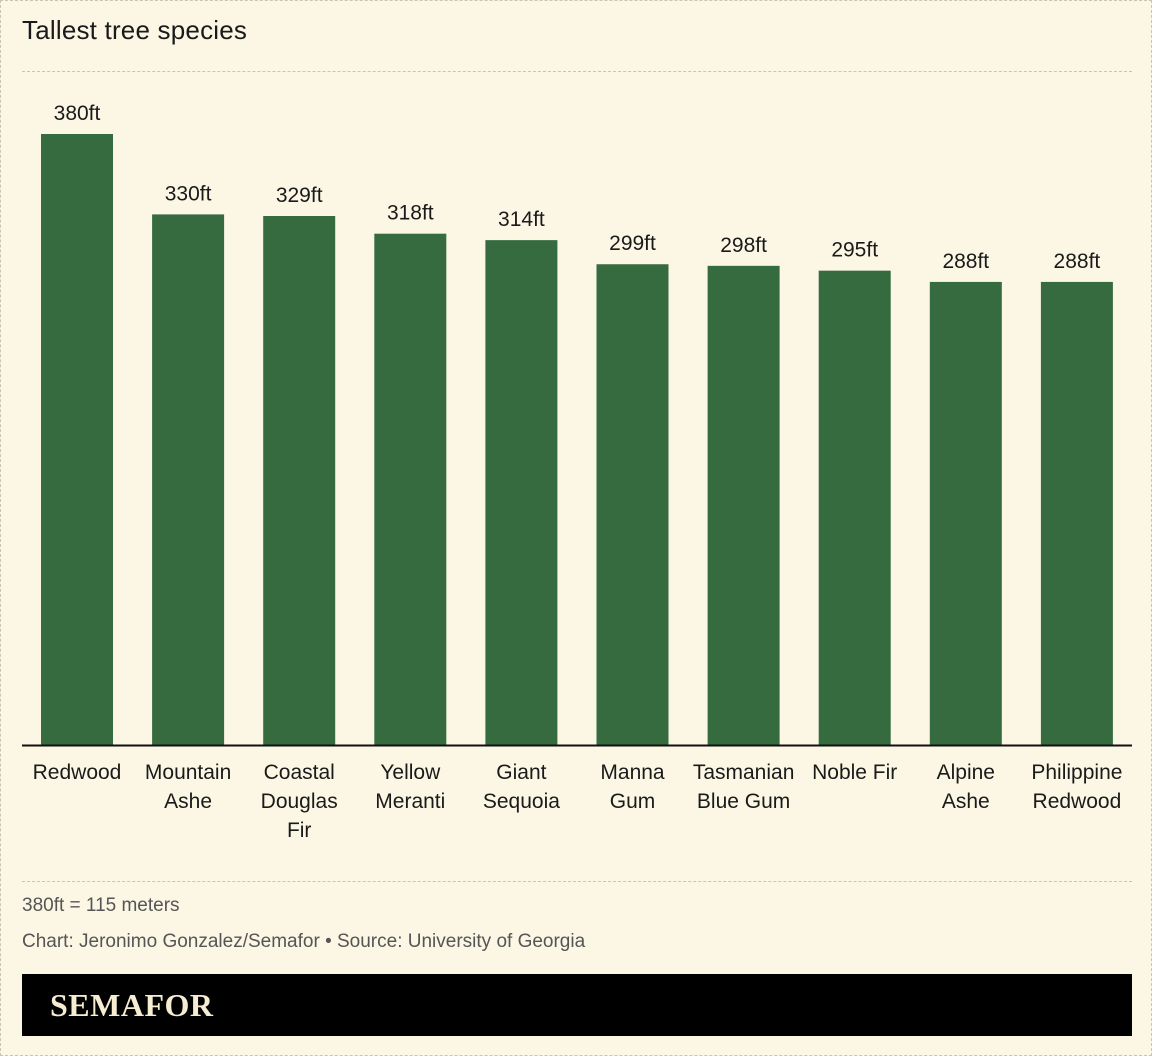 The height and width of the screenshot is (1056, 1152). What do you see at coordinates (135, 30) in the screenshot?
I see `chart-title: Tallest tree species` at bounding box center [135, 30].